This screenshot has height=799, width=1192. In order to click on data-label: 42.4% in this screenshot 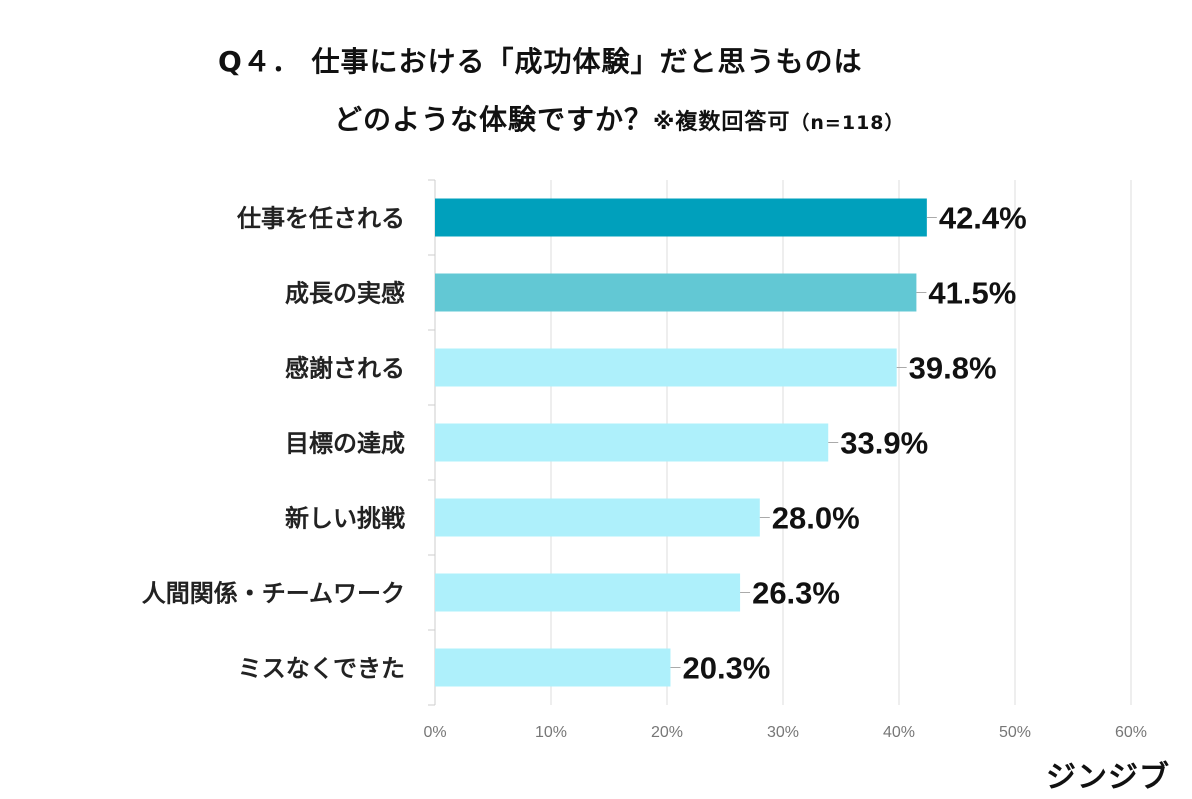, I will do `click(983, 218)`.